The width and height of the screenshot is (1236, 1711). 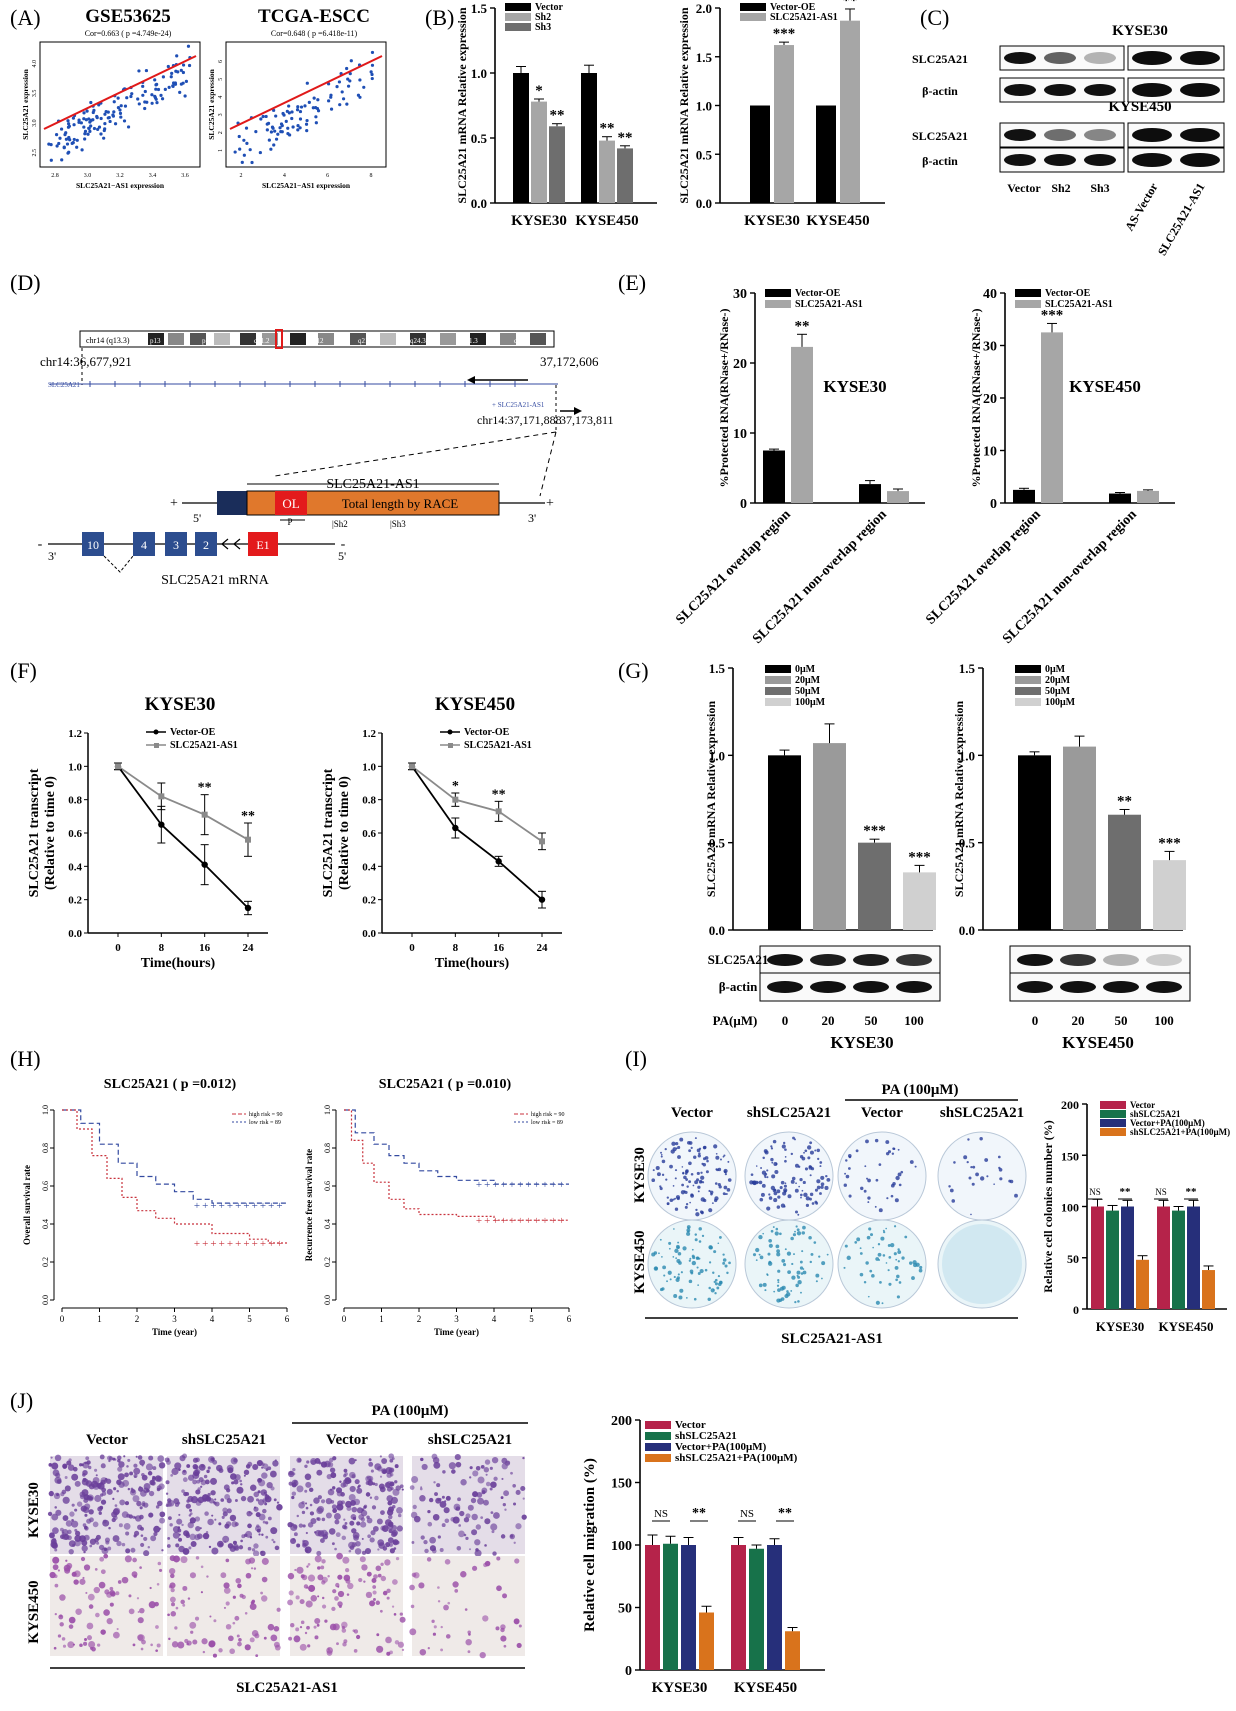 What do you see at coordinates (717, 668) in the screenshot?
I see `y-tick-label: 1.5` at bounding box center [717, 668].